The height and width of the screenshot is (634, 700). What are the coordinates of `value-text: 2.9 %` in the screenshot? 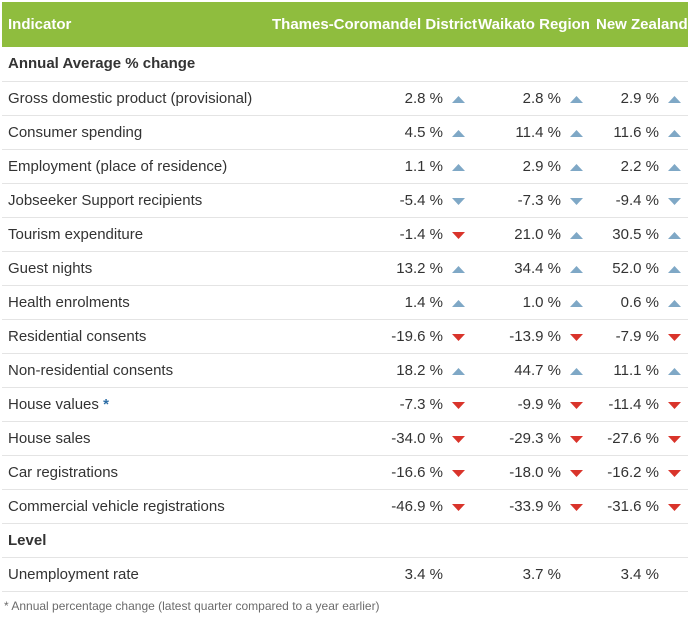 It's located at (639, 98).